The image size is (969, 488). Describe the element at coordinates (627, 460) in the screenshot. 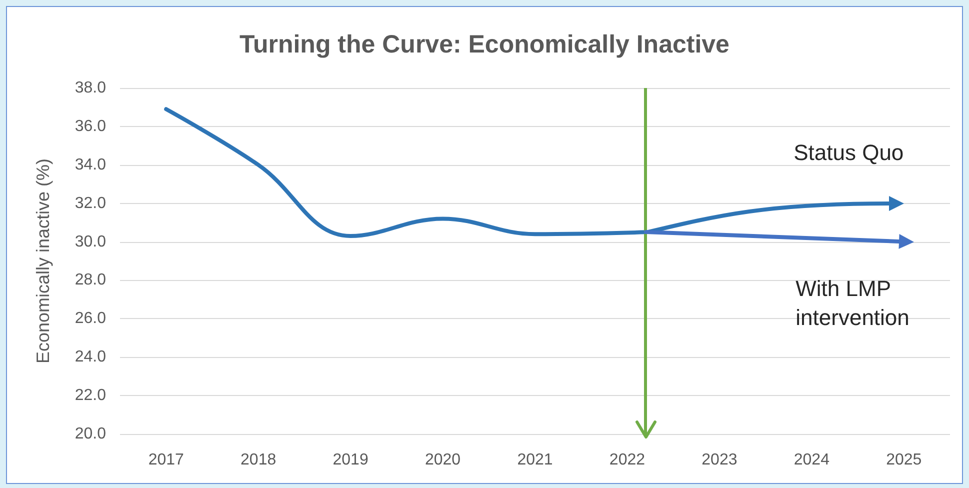

I see `x-tick-label: 2022` at that location.